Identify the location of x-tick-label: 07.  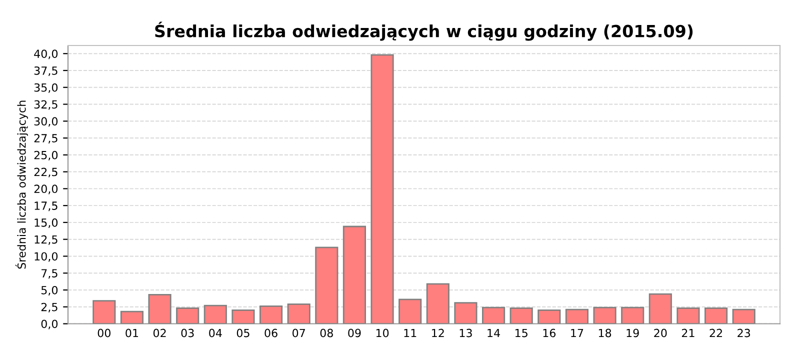
(298, 333).